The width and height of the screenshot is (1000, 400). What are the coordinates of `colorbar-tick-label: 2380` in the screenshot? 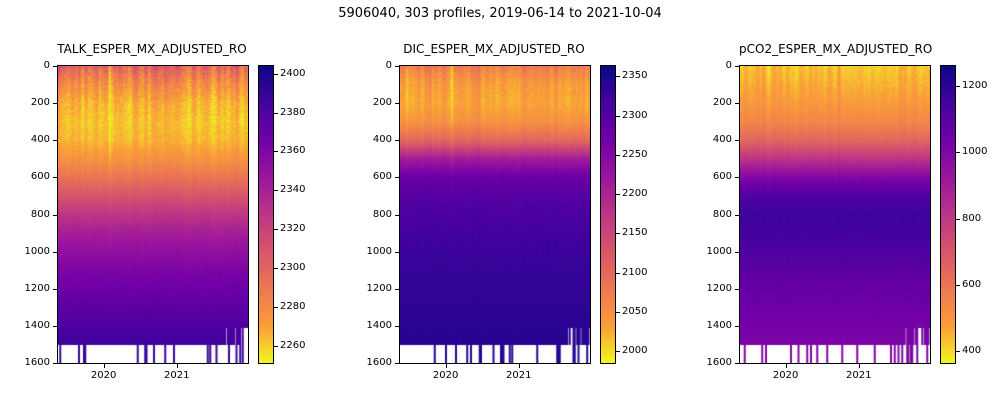 It's located at (293, 112).